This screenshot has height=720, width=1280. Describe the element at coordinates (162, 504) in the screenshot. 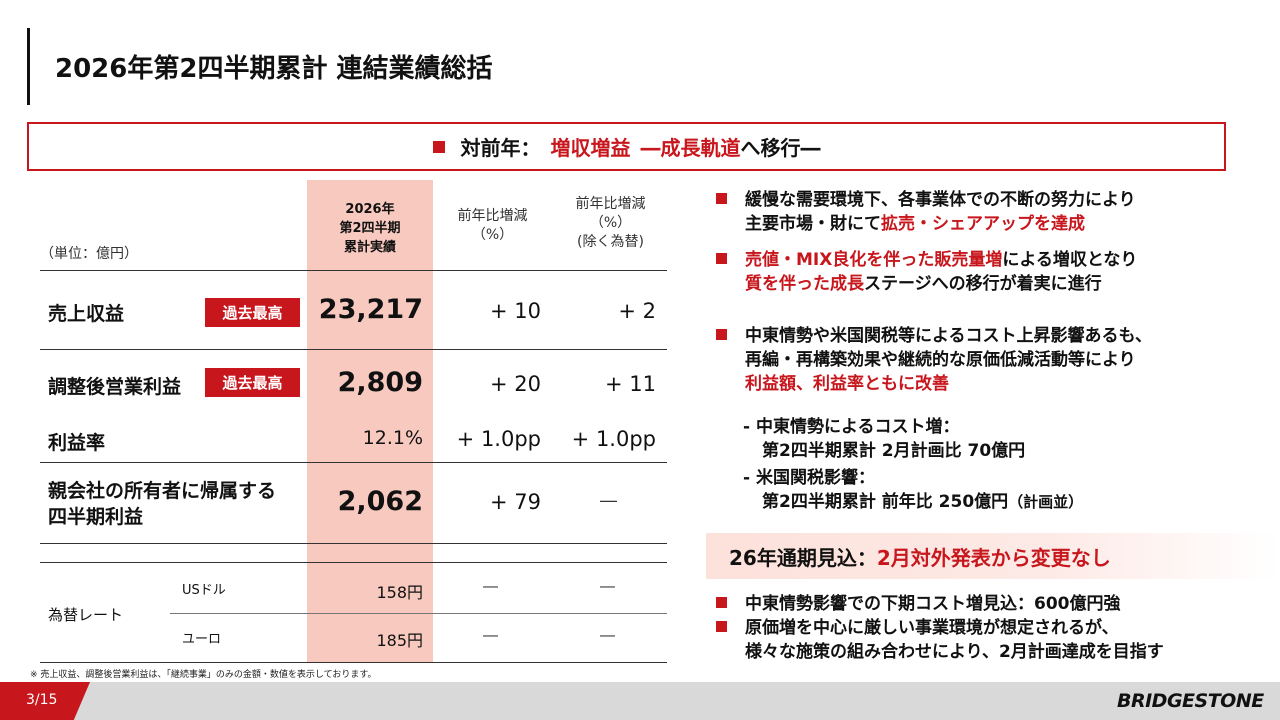

I see `row-label-net-profit: 親会社の所有者に帰属する 四半期利益` at that location.